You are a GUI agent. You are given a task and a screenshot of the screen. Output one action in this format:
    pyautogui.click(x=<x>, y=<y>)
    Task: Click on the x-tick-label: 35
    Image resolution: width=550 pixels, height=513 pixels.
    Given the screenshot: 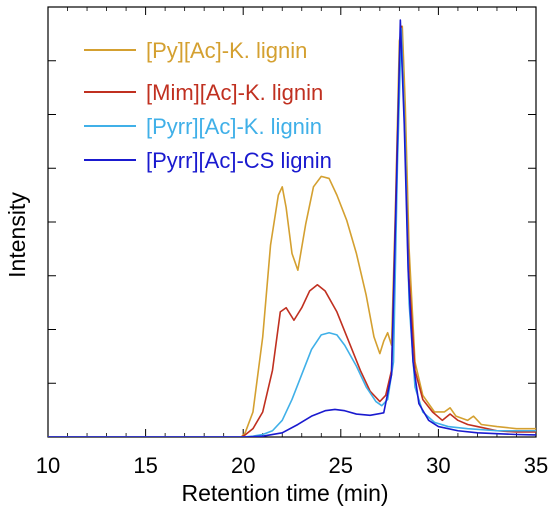 What is the action you would take?
    pyautogui.click(x=536, y=465)
    